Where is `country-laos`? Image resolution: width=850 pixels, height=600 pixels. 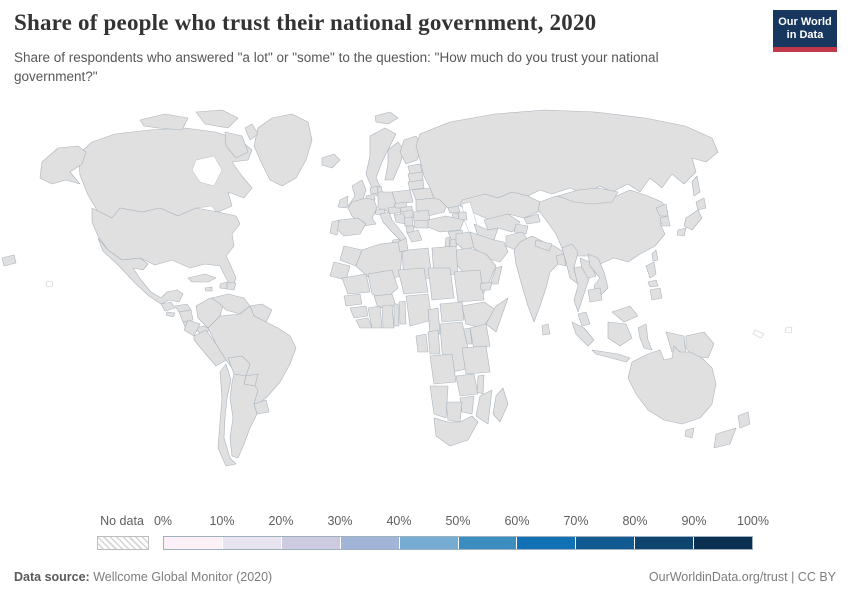 country-laos is located at coordinates (588, 268).